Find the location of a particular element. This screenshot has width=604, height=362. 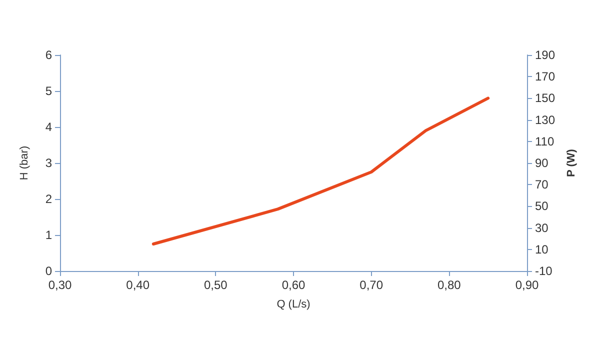

y-tick-label: 2 is located at coordinates (48, 199).